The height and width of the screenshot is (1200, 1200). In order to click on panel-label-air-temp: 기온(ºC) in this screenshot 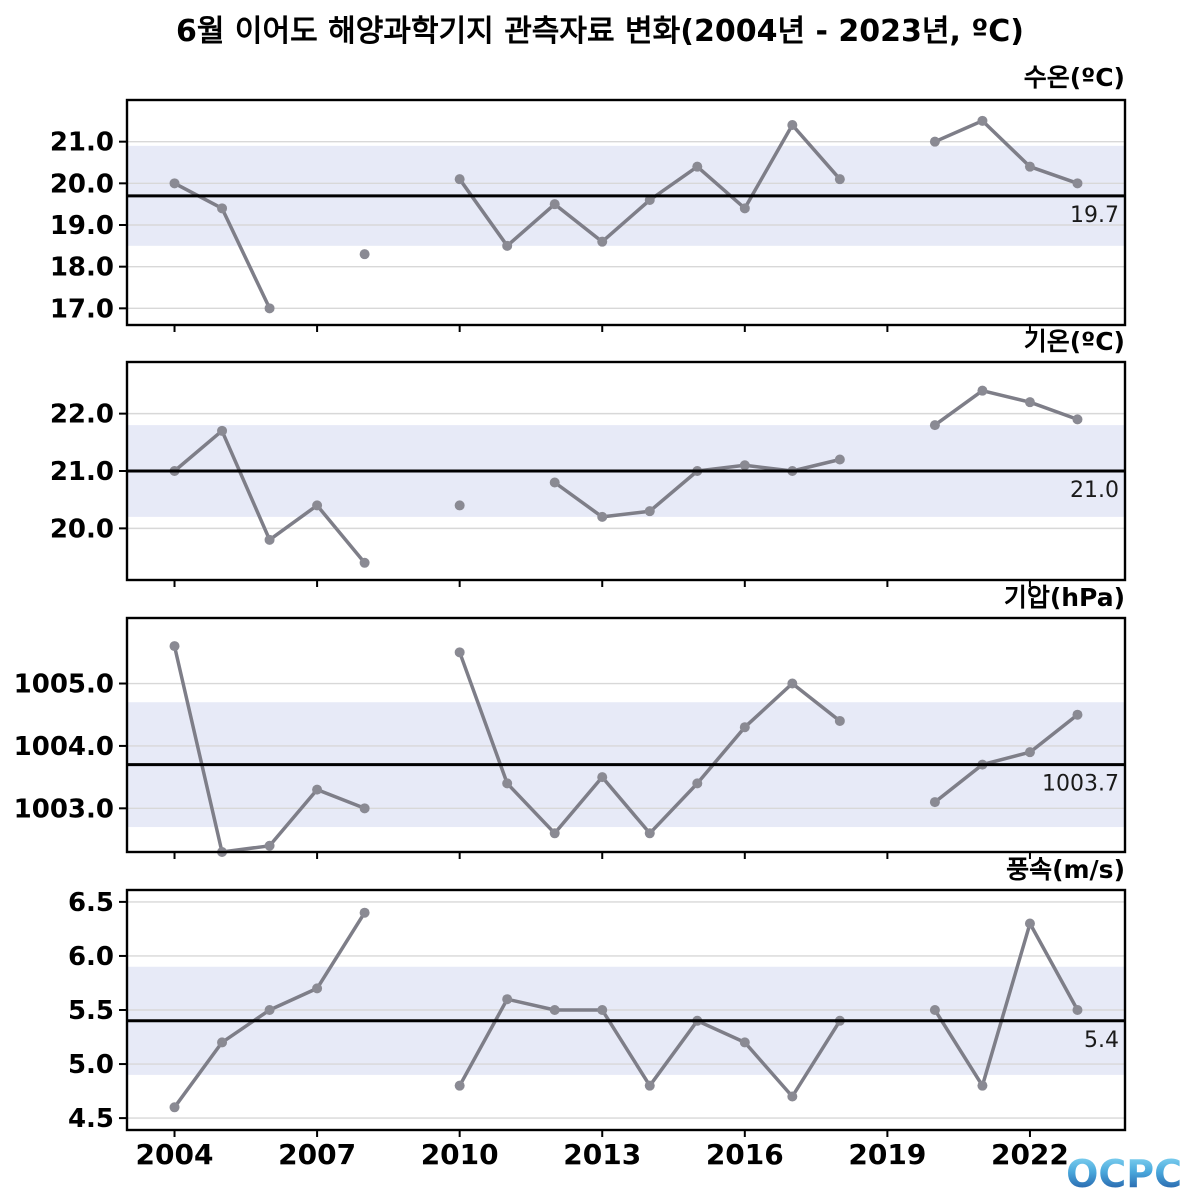, I will do `click(1074, 341)`.